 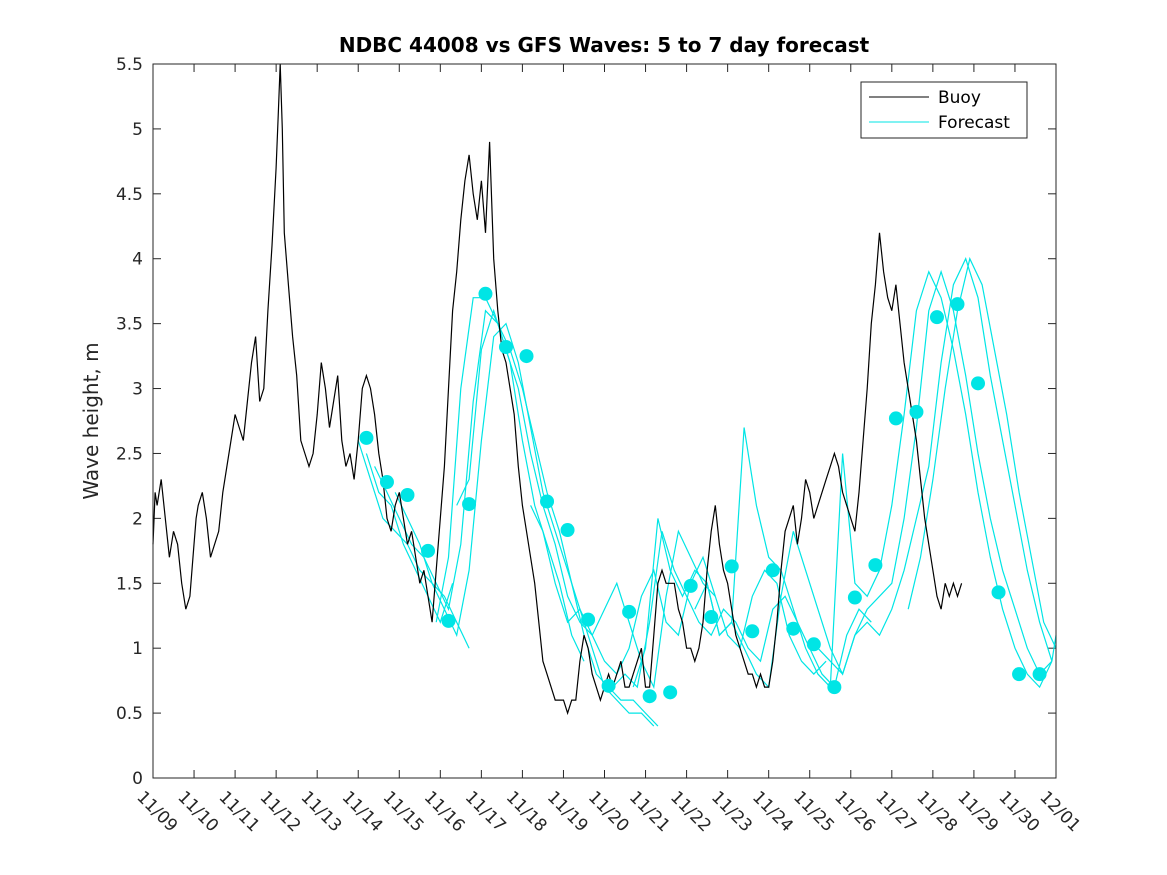 What do you see at coordinates (129, 584) in the screenshot?
I see `y-tick-label: 1.5` at bounding box center [129, 584].